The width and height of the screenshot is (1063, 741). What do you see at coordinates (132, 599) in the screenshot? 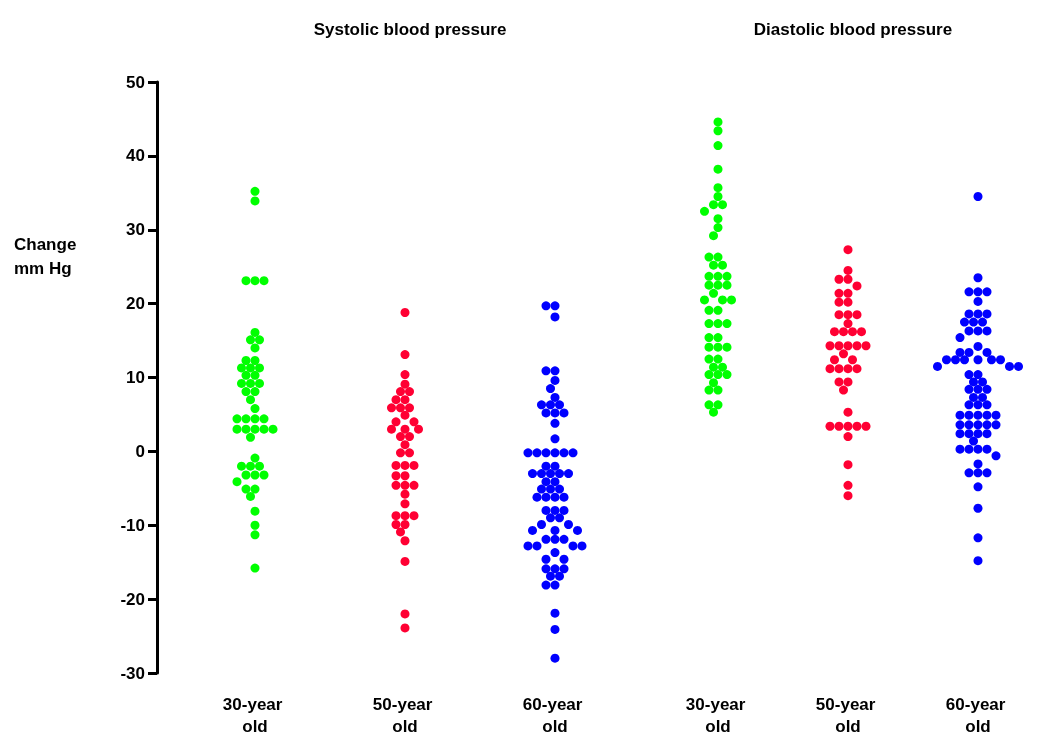
I see `y-tick-label: -20` at bounding box center [132, 599].